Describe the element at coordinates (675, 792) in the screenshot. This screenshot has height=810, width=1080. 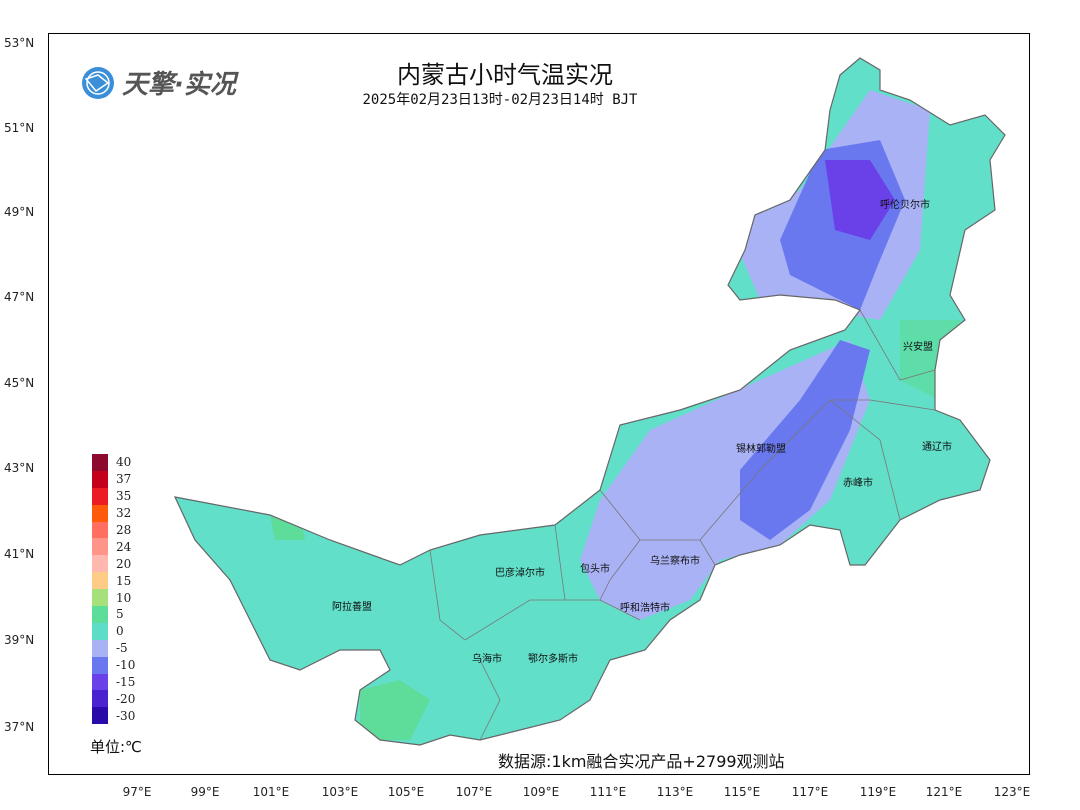
I see `lon-tick: 113°E` at that location.